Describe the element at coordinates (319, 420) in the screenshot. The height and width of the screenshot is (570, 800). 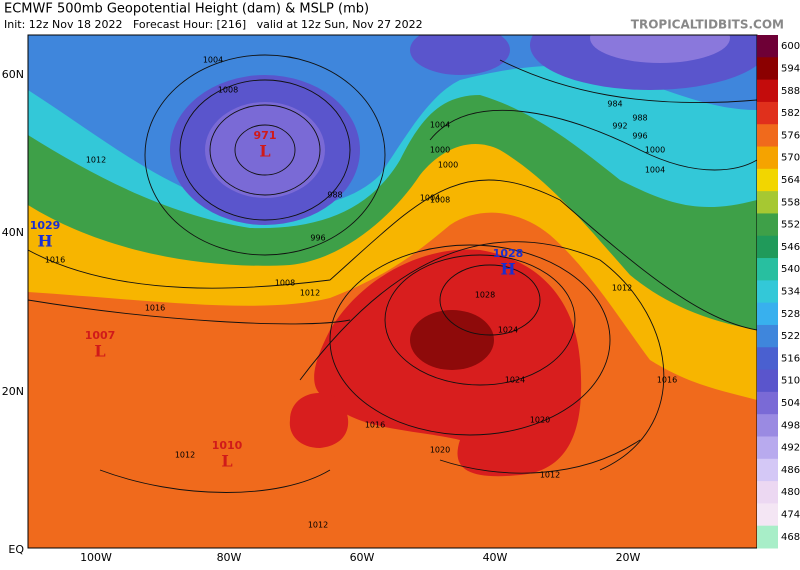
I see `red-carib` at that location.